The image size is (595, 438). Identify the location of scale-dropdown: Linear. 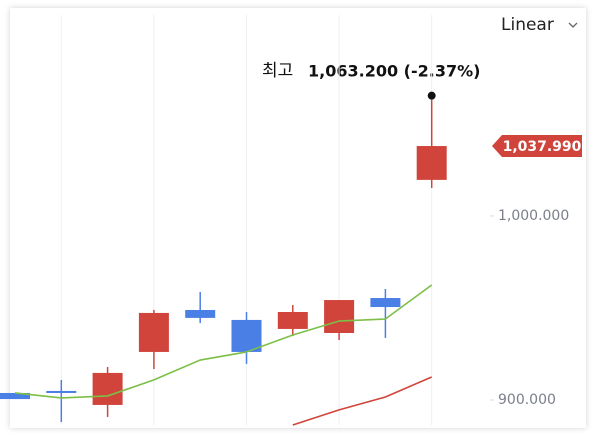
(539, 25).